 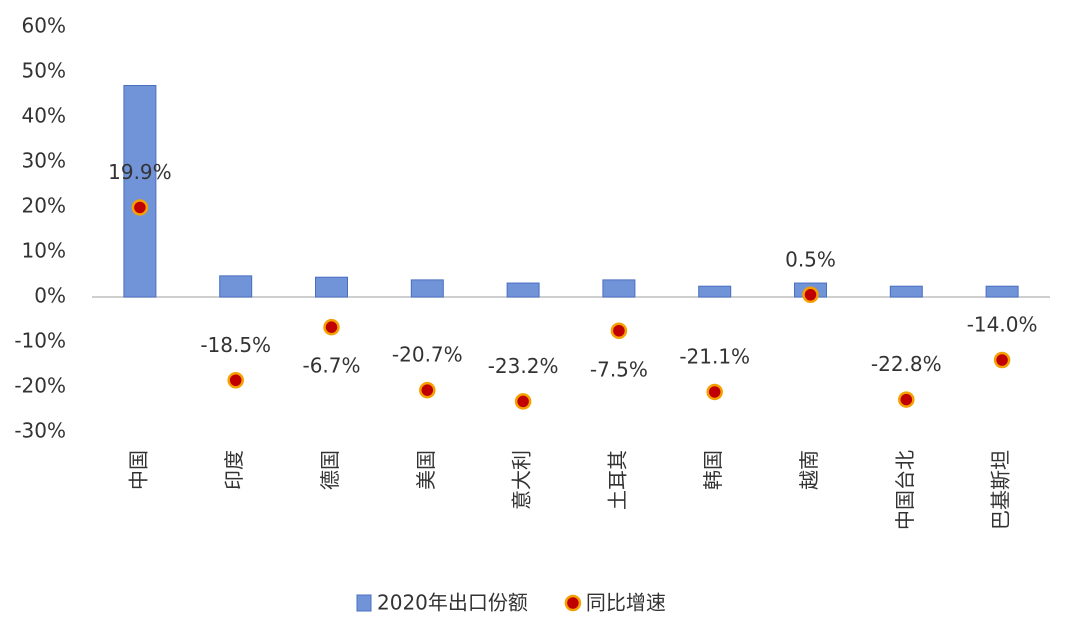 What do you see at coordinates (617, 480) in the screenshot?
I see `x-tick-label: 土耳其` at bounding box center [617, 480].